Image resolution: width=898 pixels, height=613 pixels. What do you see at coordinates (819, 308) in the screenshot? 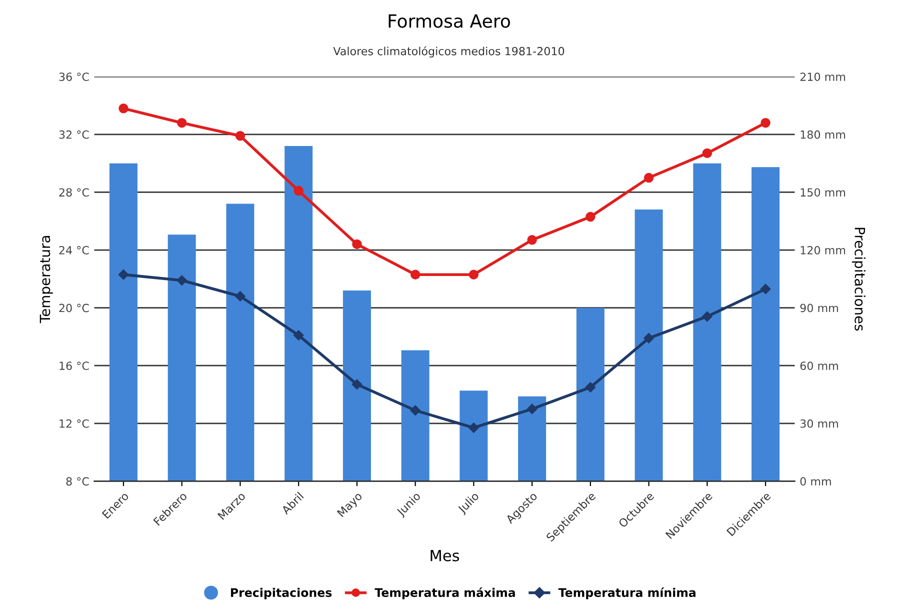
I see `y2-tick-label: 90 mm` at bounding box center [819, 308].